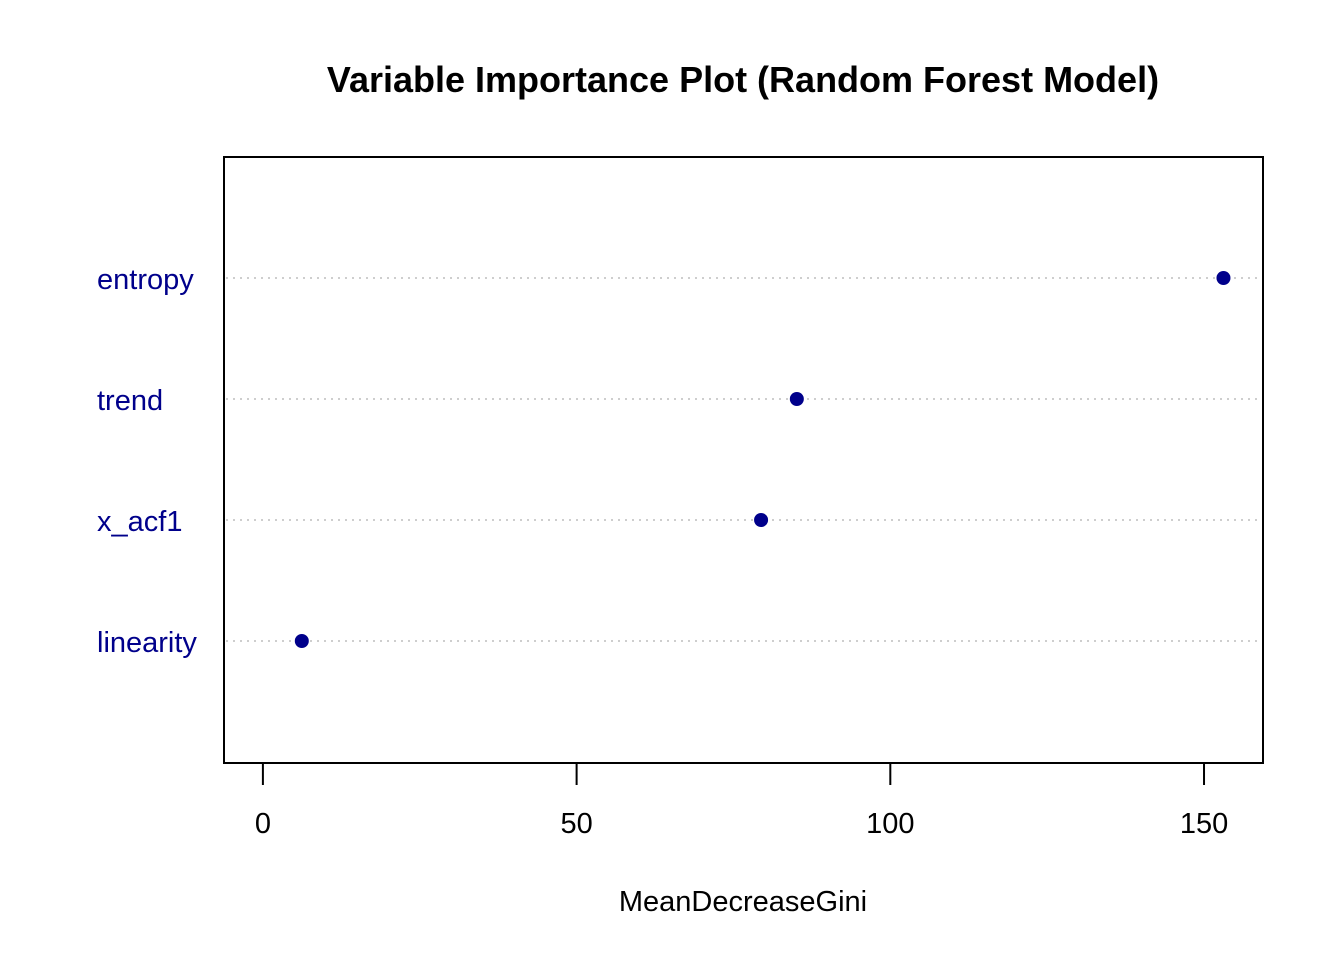 The height and width of the screenshot is (965, 1344). Describe the element at coordinates (301, 641) in the screenshot. I see `data-point-linearity` at that location.